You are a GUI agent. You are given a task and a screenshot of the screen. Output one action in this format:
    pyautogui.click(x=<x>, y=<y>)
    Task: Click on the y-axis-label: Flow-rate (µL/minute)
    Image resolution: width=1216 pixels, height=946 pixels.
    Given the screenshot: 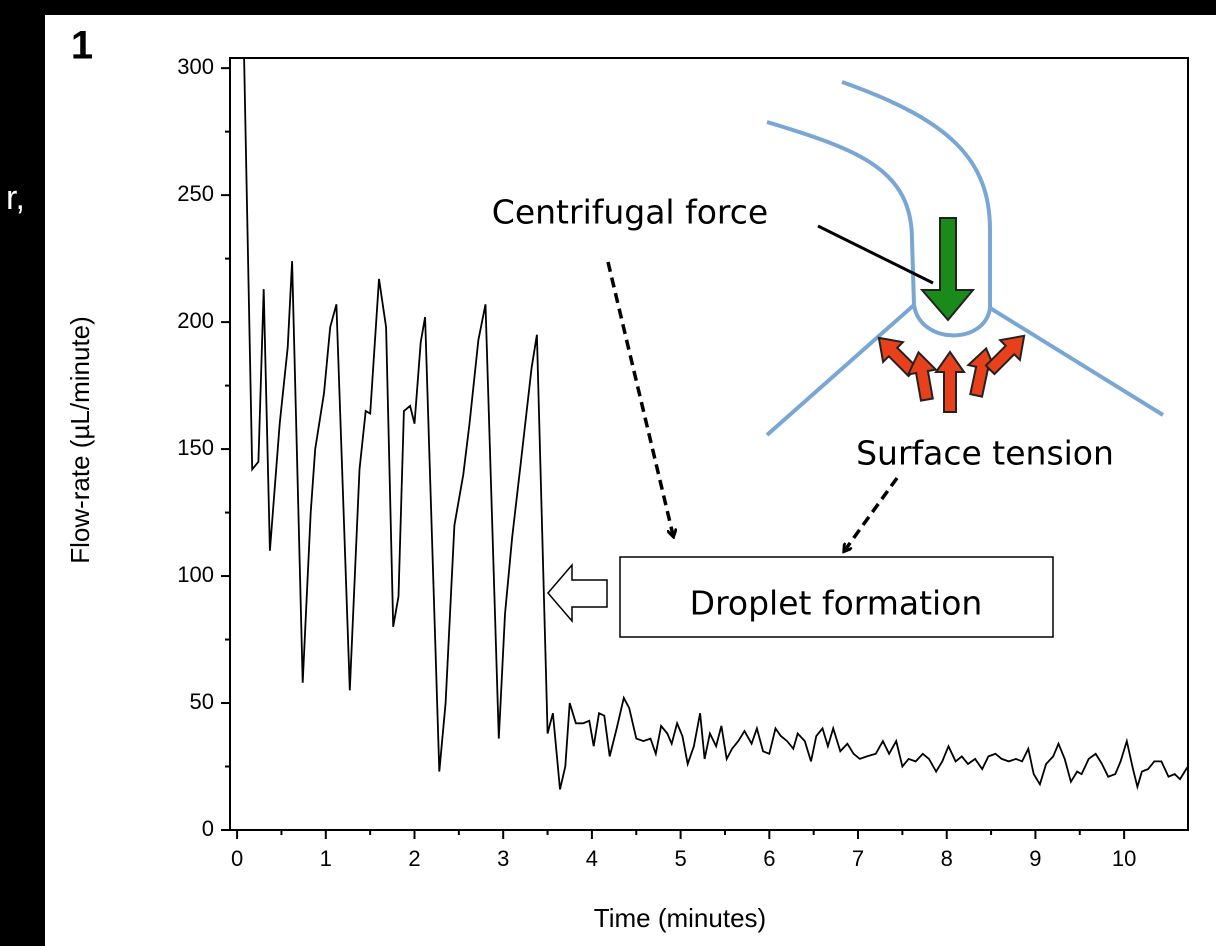 What is the action you would take?
    pyautogui.click(x=80, y=440)
    